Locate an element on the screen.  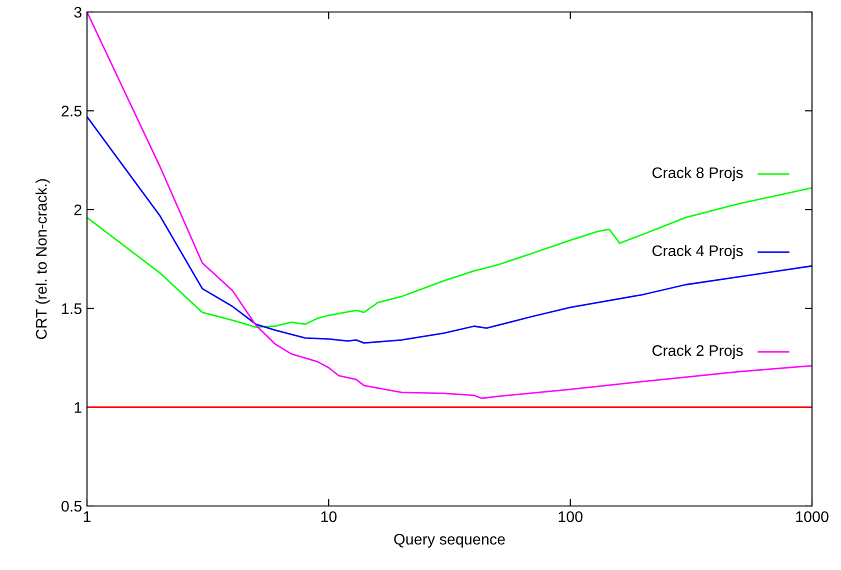
y-tick-label: 3 is located at coordinates (78, 12).